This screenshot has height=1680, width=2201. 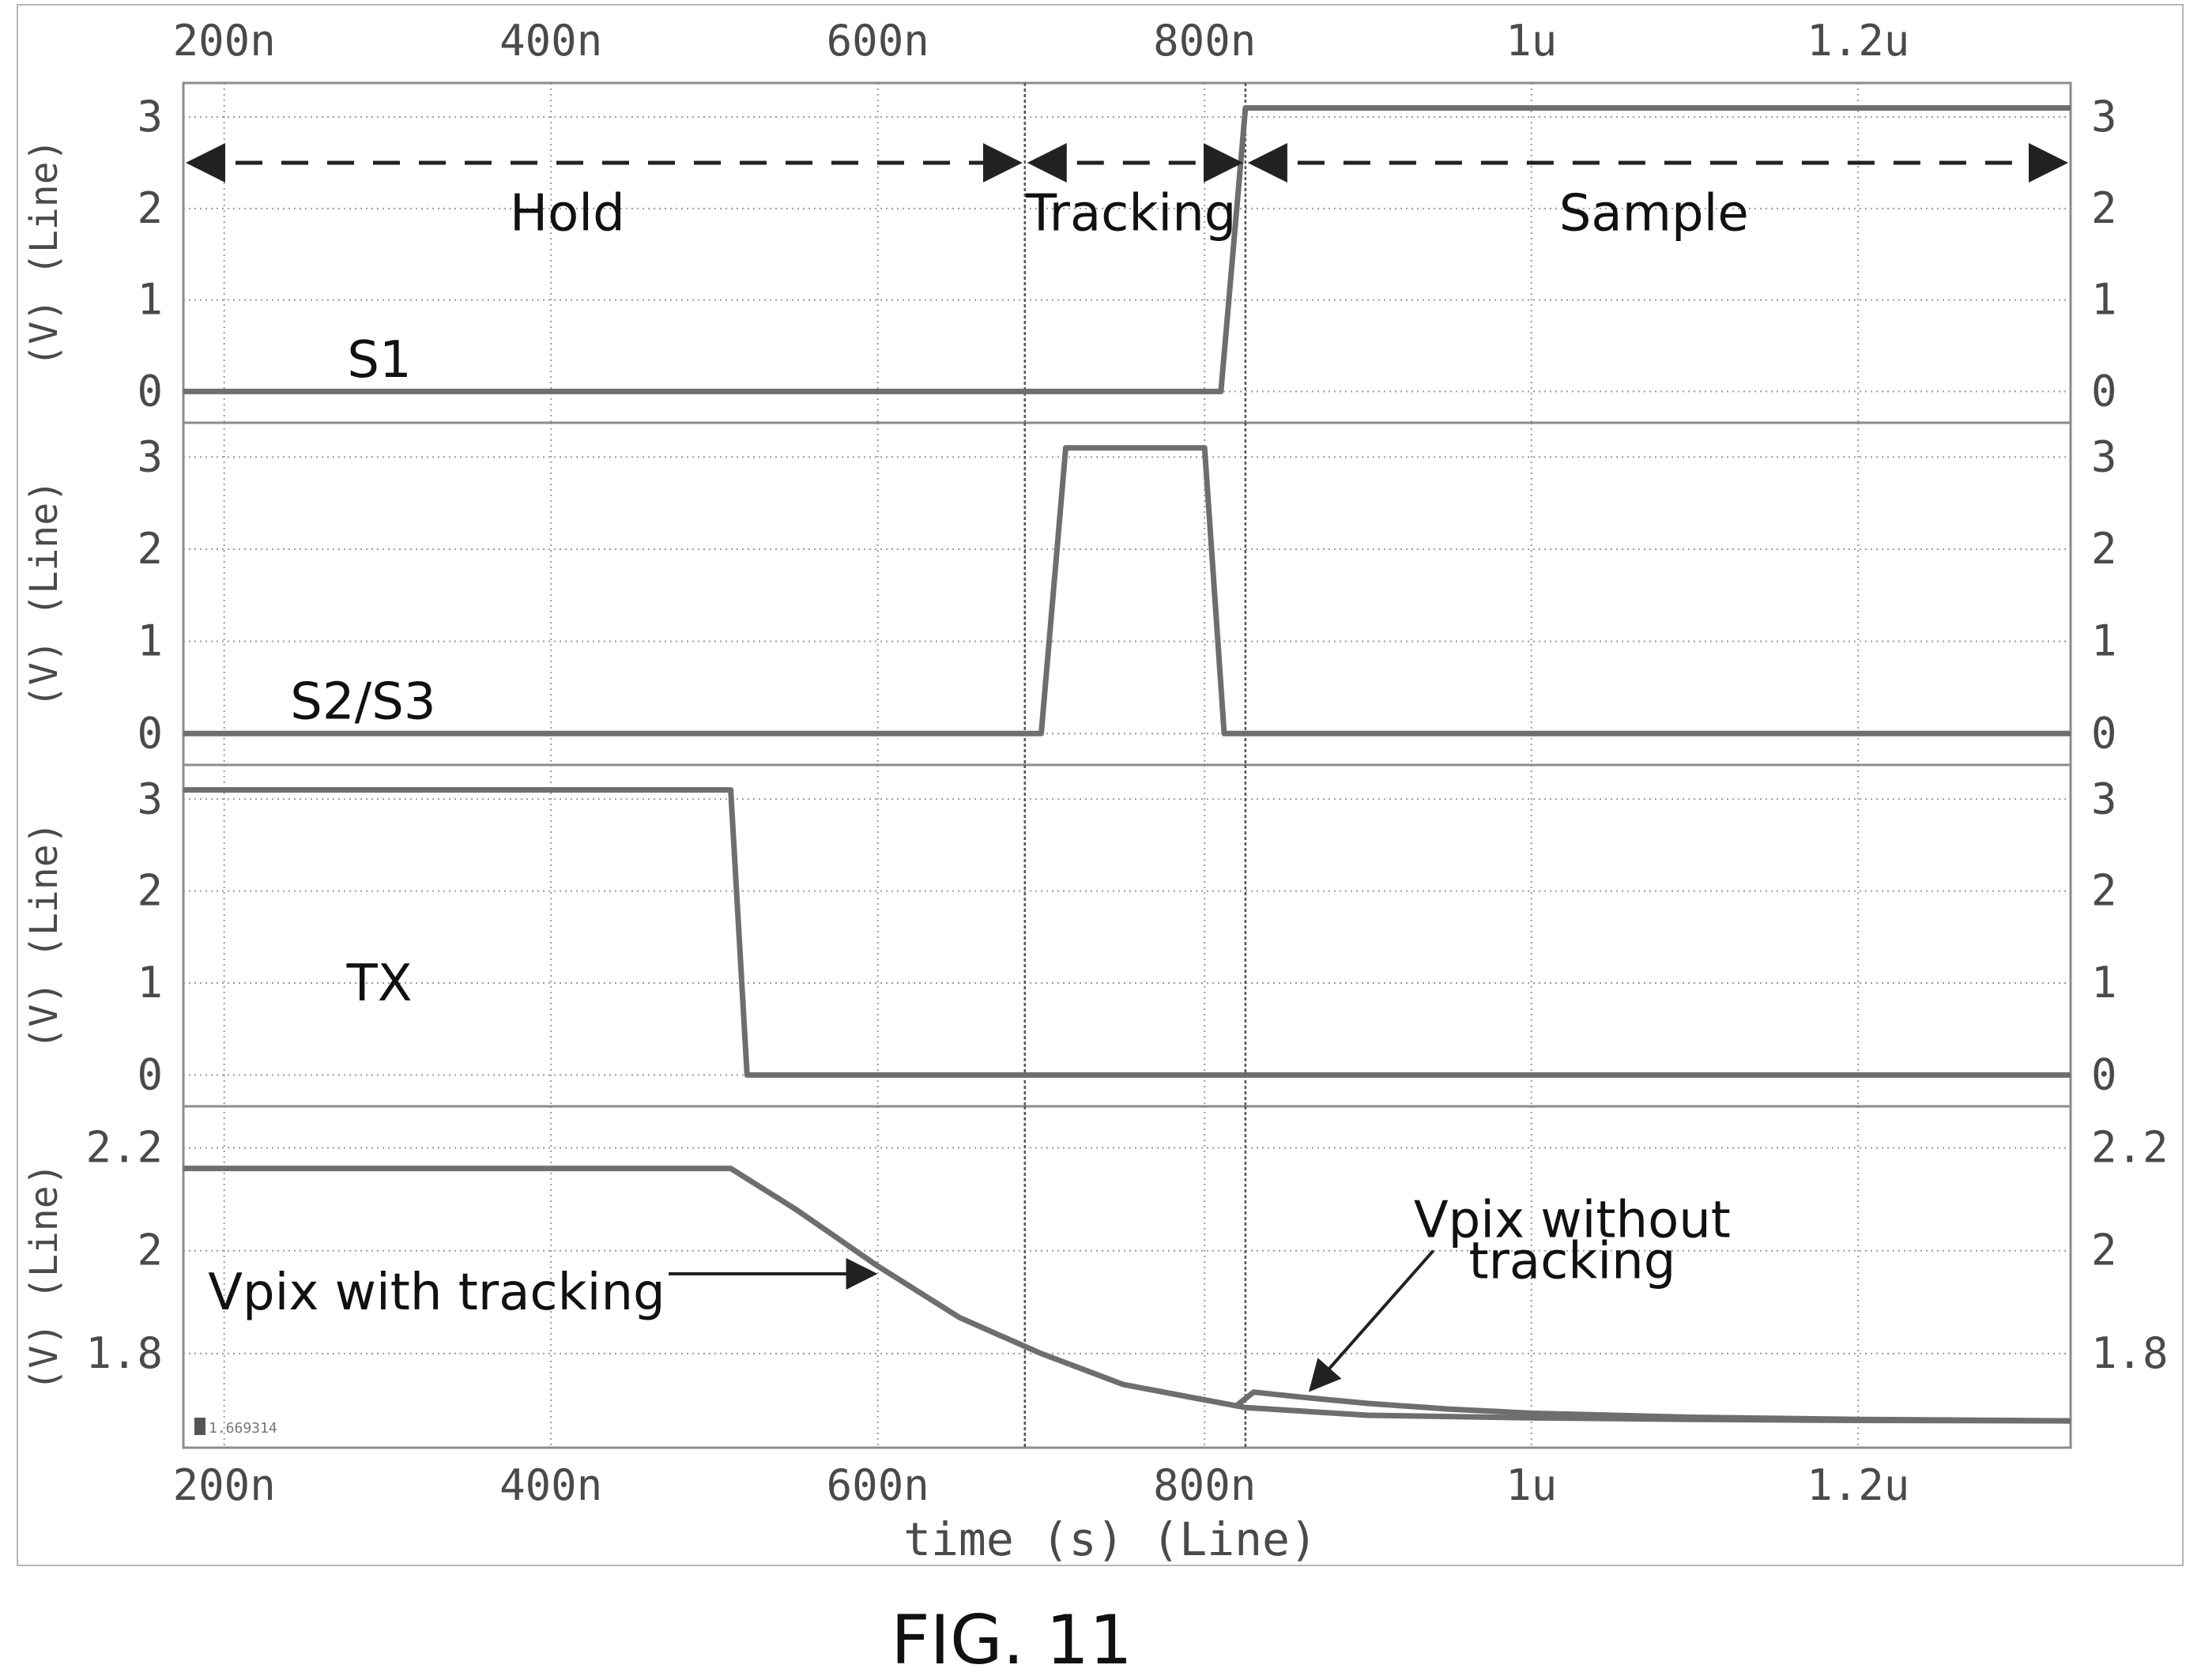 I want to click on annotation-label: Vpix without, so click(x=1572, y=1221).